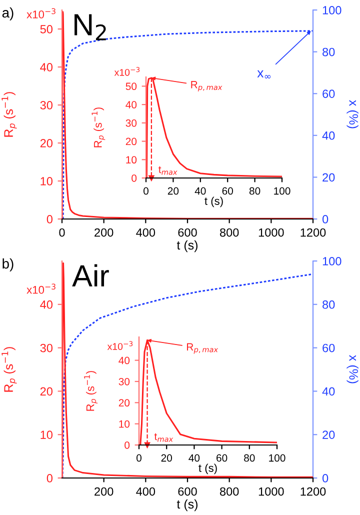 The height and width of the screenshot is (515, 360). I want to click on annotation: Air, so click(90, 275).